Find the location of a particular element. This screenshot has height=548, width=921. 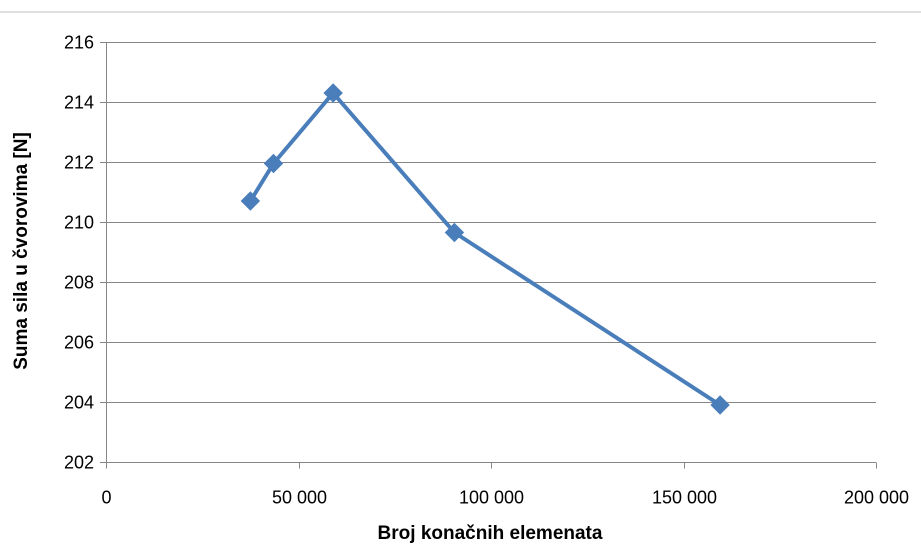

y-tick-label: 204 is located at coordinates (79, 403).